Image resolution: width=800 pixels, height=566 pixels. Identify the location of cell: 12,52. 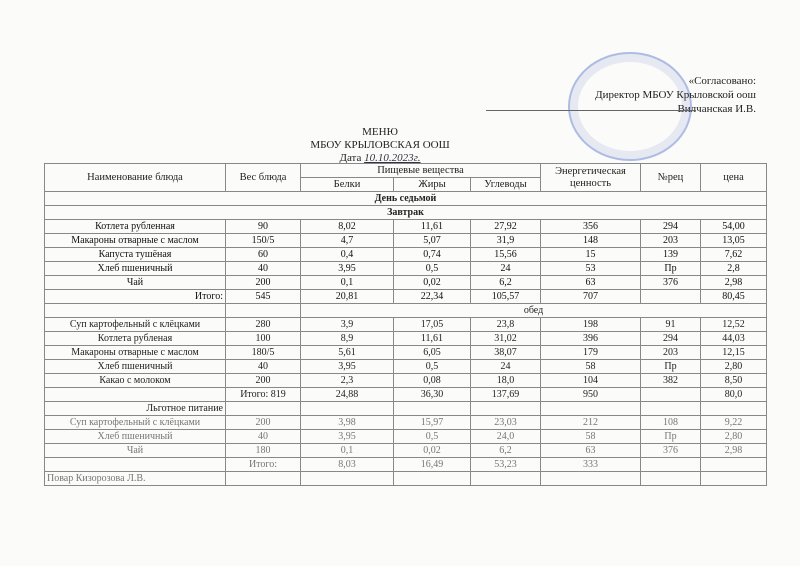
(733, 324).